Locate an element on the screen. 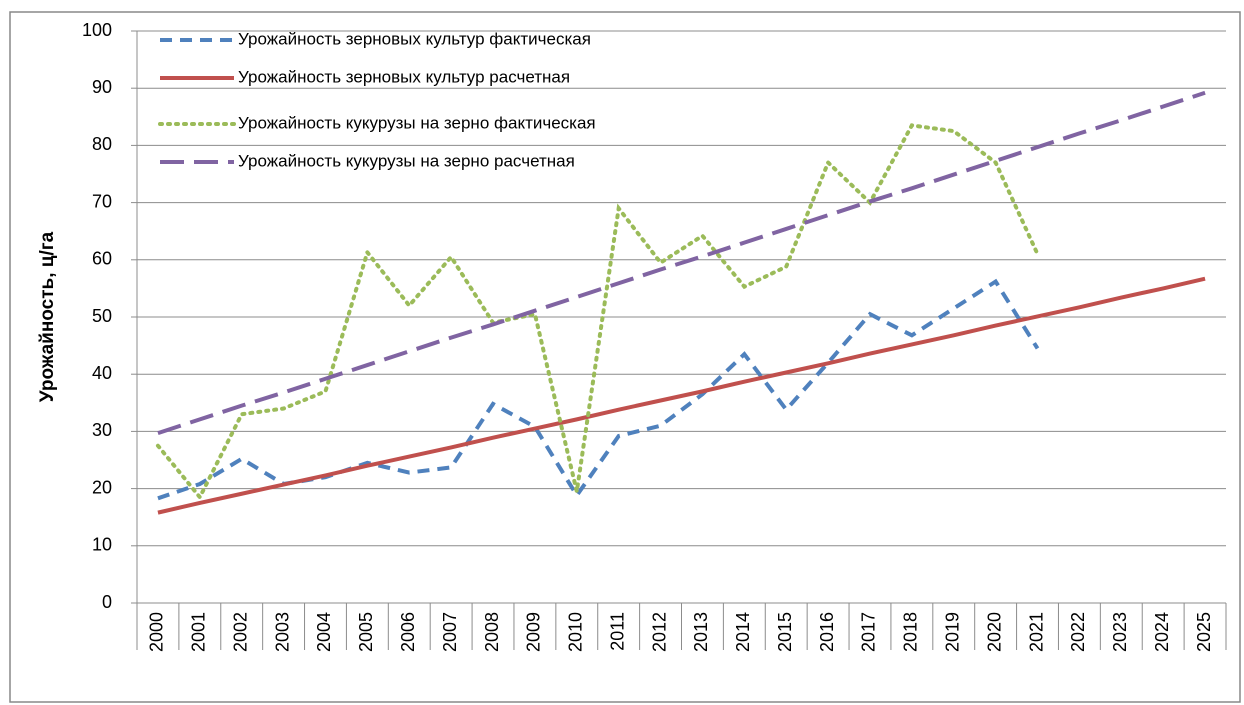 Image resolution: width=1244 pixels, height=705 pixels. y-tick-label: 30 is located at coordinates (102, 430).